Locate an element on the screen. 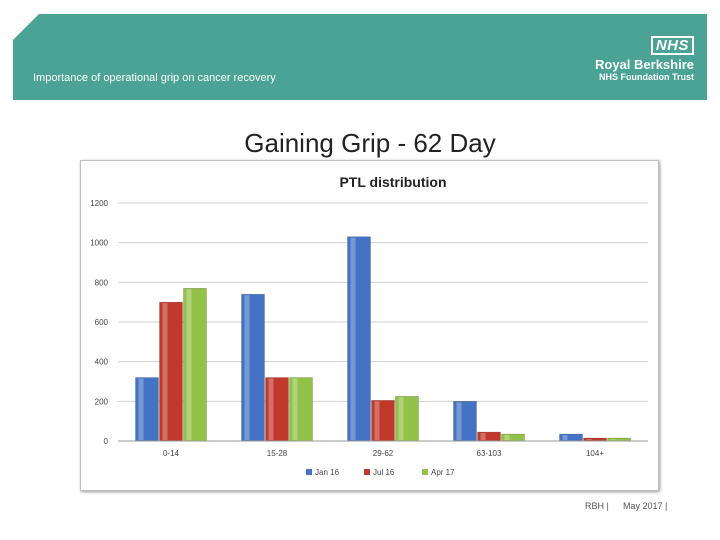 The width and height of the screenshot is (720, 540). legend-label: Jul 16 is located at coordinates (384, 472).